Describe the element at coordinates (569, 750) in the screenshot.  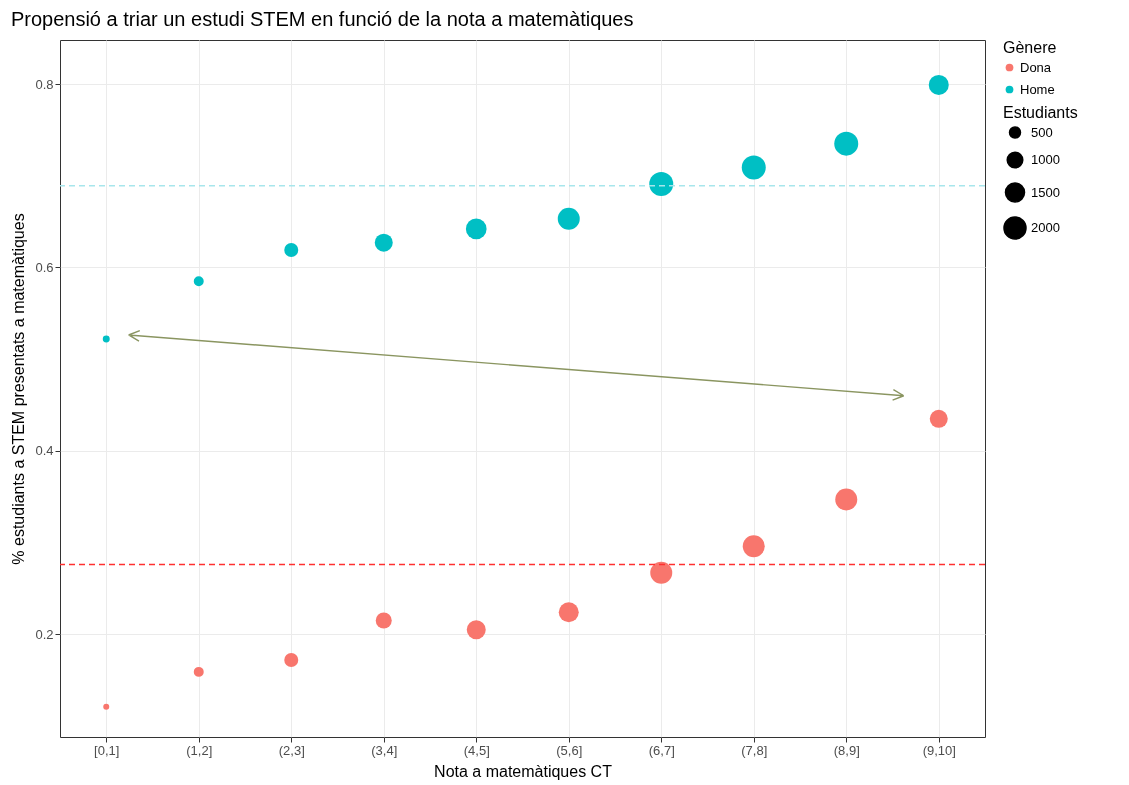
I see `x-tick-label: (5,6]` at that location.